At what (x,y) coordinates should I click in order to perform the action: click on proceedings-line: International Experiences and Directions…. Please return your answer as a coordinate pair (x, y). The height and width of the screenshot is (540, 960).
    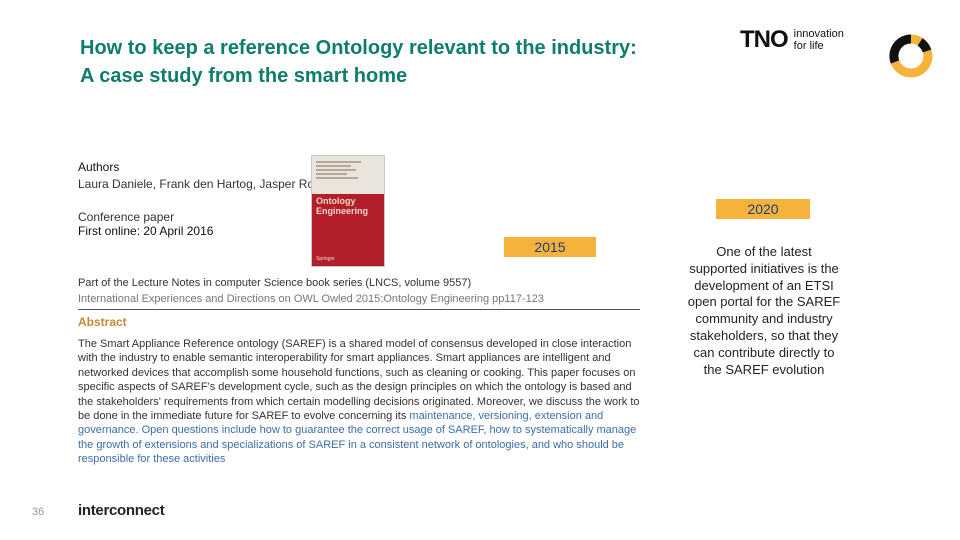
    Looking at the image, I should click on (311, 299).